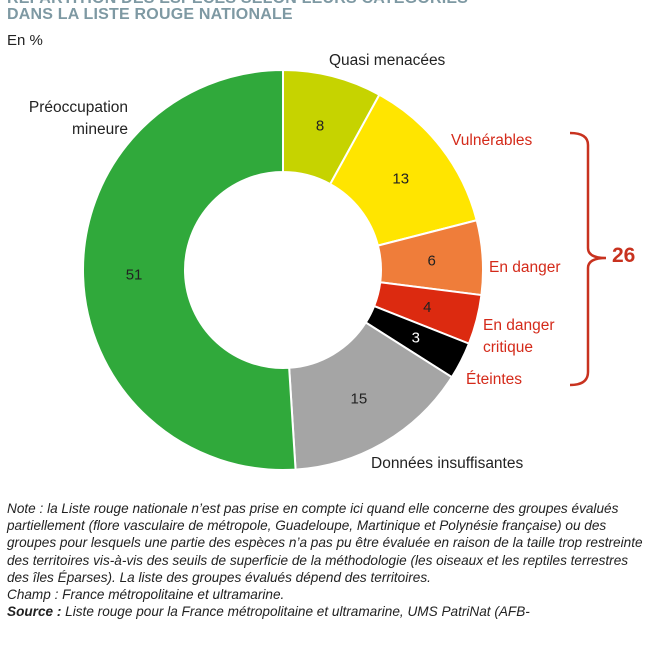 The height and width of the screenshot is (650, 650). What do you see at coordinates (400, 179) in the screenshot?
I see `slice-value-label: 13` at bounding box center [400, 179].